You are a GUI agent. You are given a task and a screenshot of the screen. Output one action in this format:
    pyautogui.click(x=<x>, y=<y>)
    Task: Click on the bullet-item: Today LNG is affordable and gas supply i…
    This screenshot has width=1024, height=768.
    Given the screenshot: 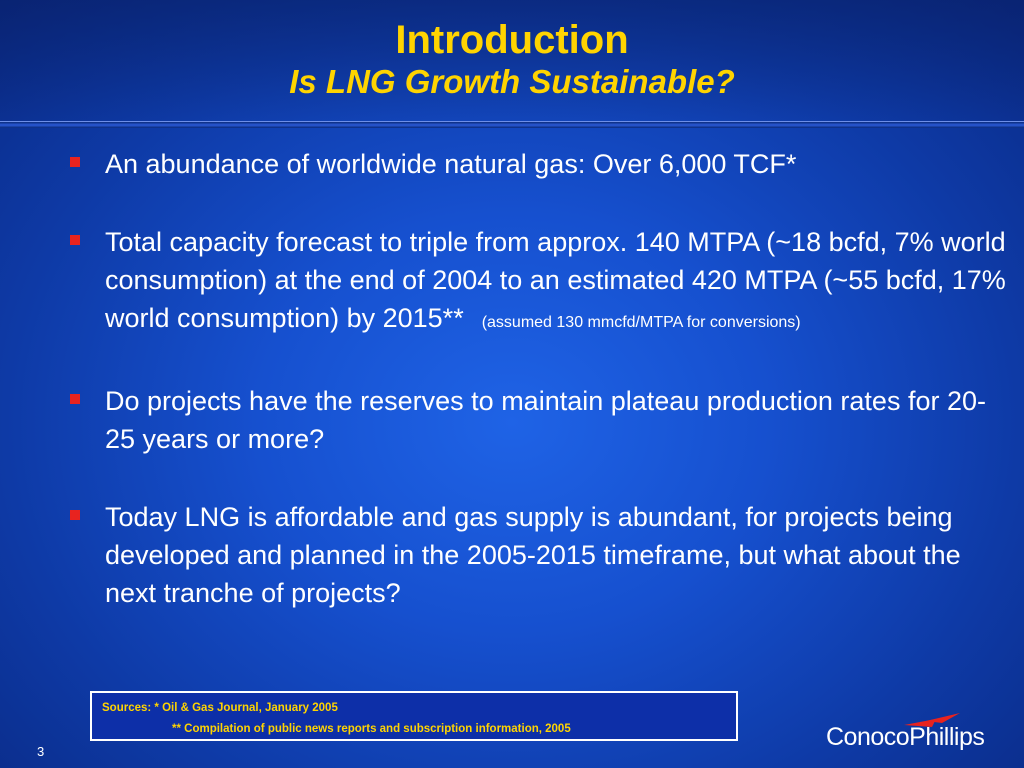 What is the action you would take?
    pyautogui.click(x=538, y=555)
    